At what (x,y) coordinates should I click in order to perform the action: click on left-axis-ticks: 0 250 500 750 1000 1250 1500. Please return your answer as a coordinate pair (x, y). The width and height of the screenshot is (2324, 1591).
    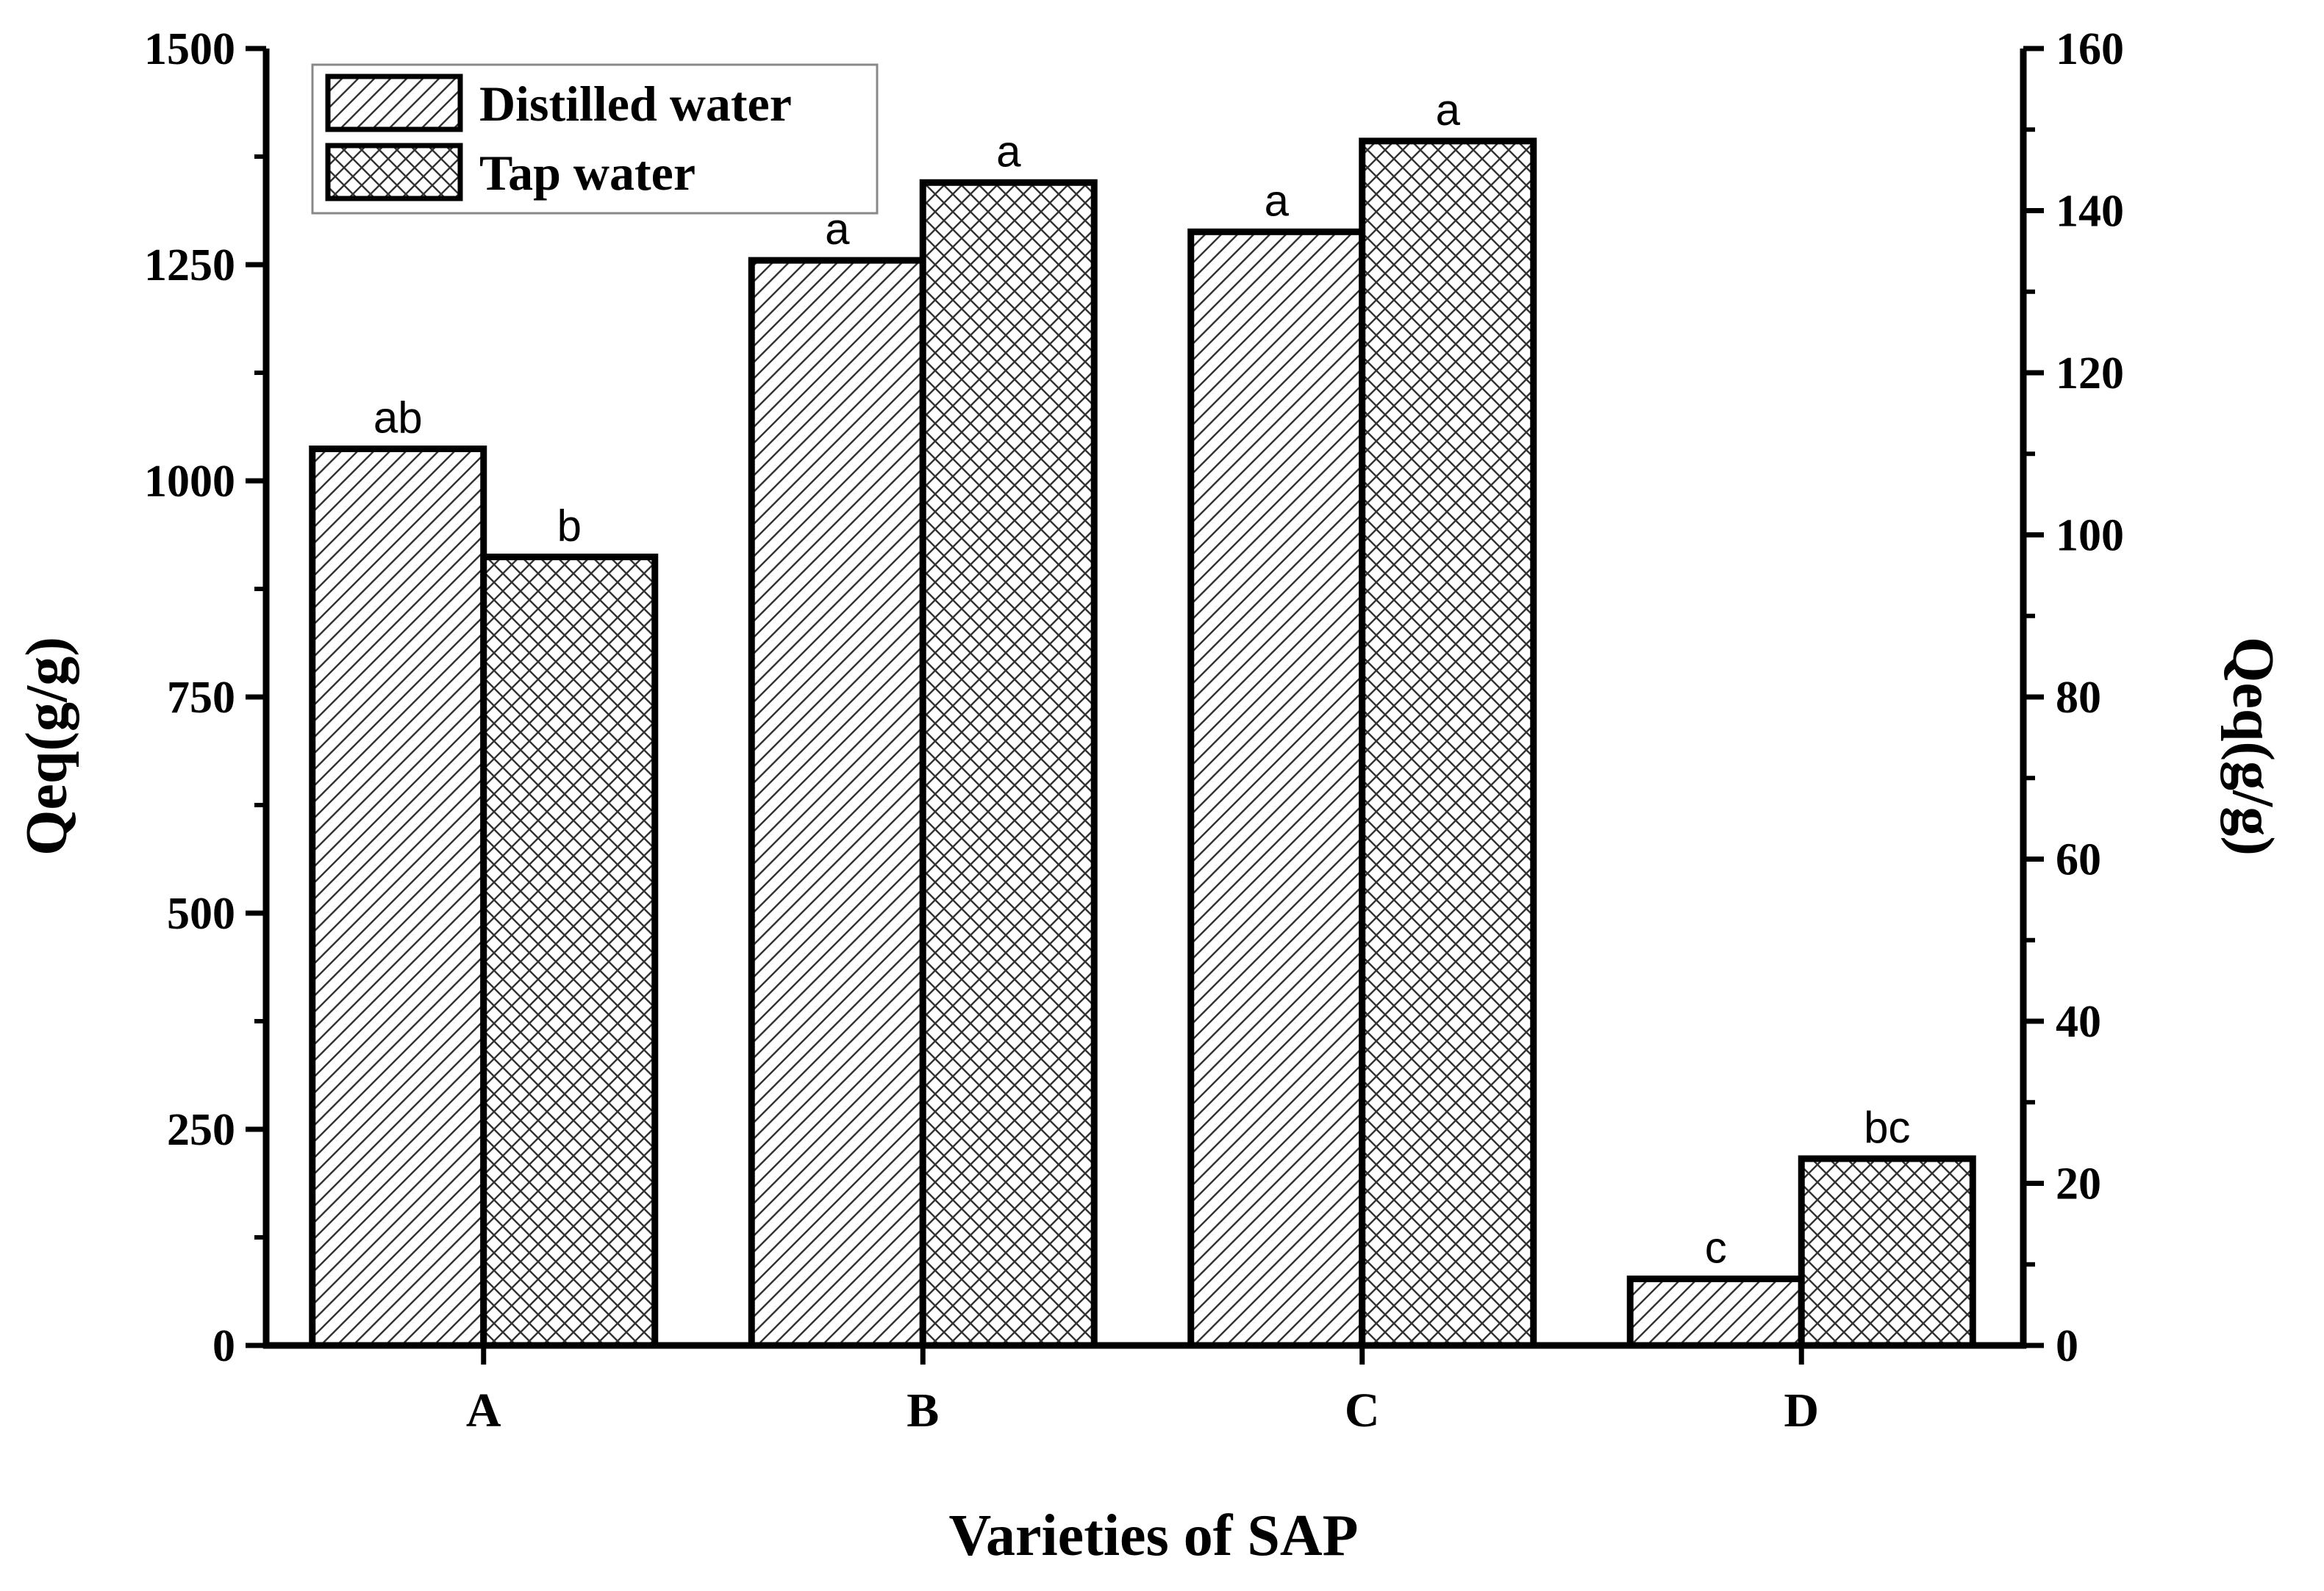
    Looking at the image, I should click on (205, 697).